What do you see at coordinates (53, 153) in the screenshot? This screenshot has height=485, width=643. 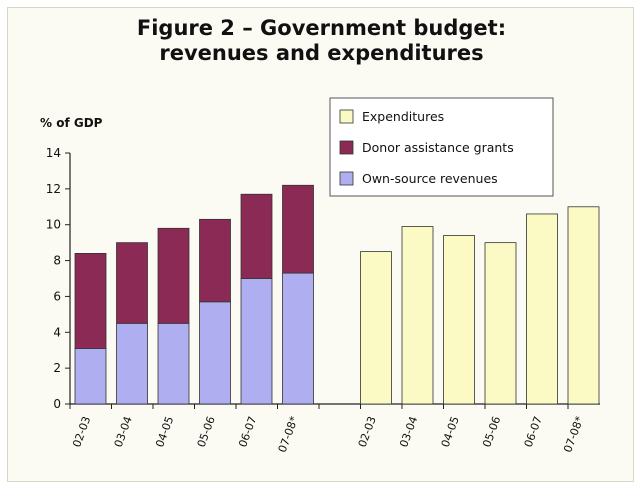 I see `y-tick-label: 14` at bounding box center [53, 153].